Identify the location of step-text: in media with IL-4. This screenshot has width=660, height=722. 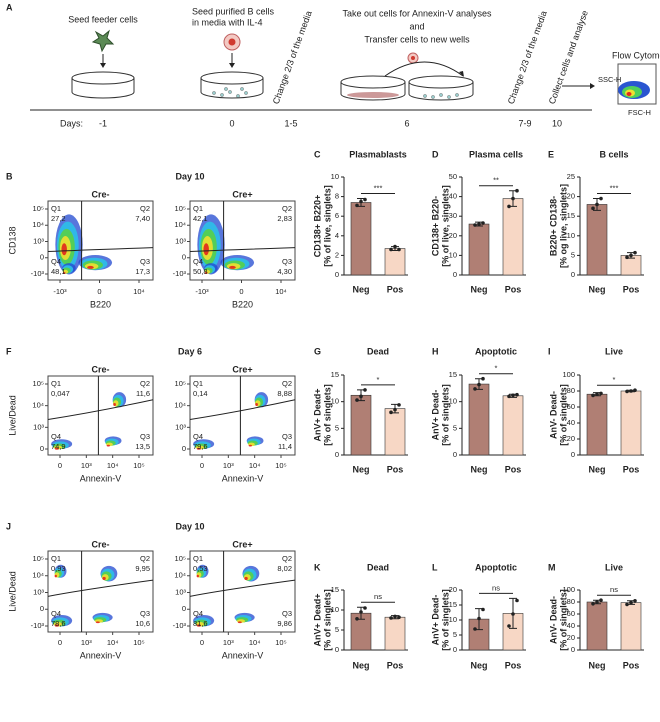
(227, 22).